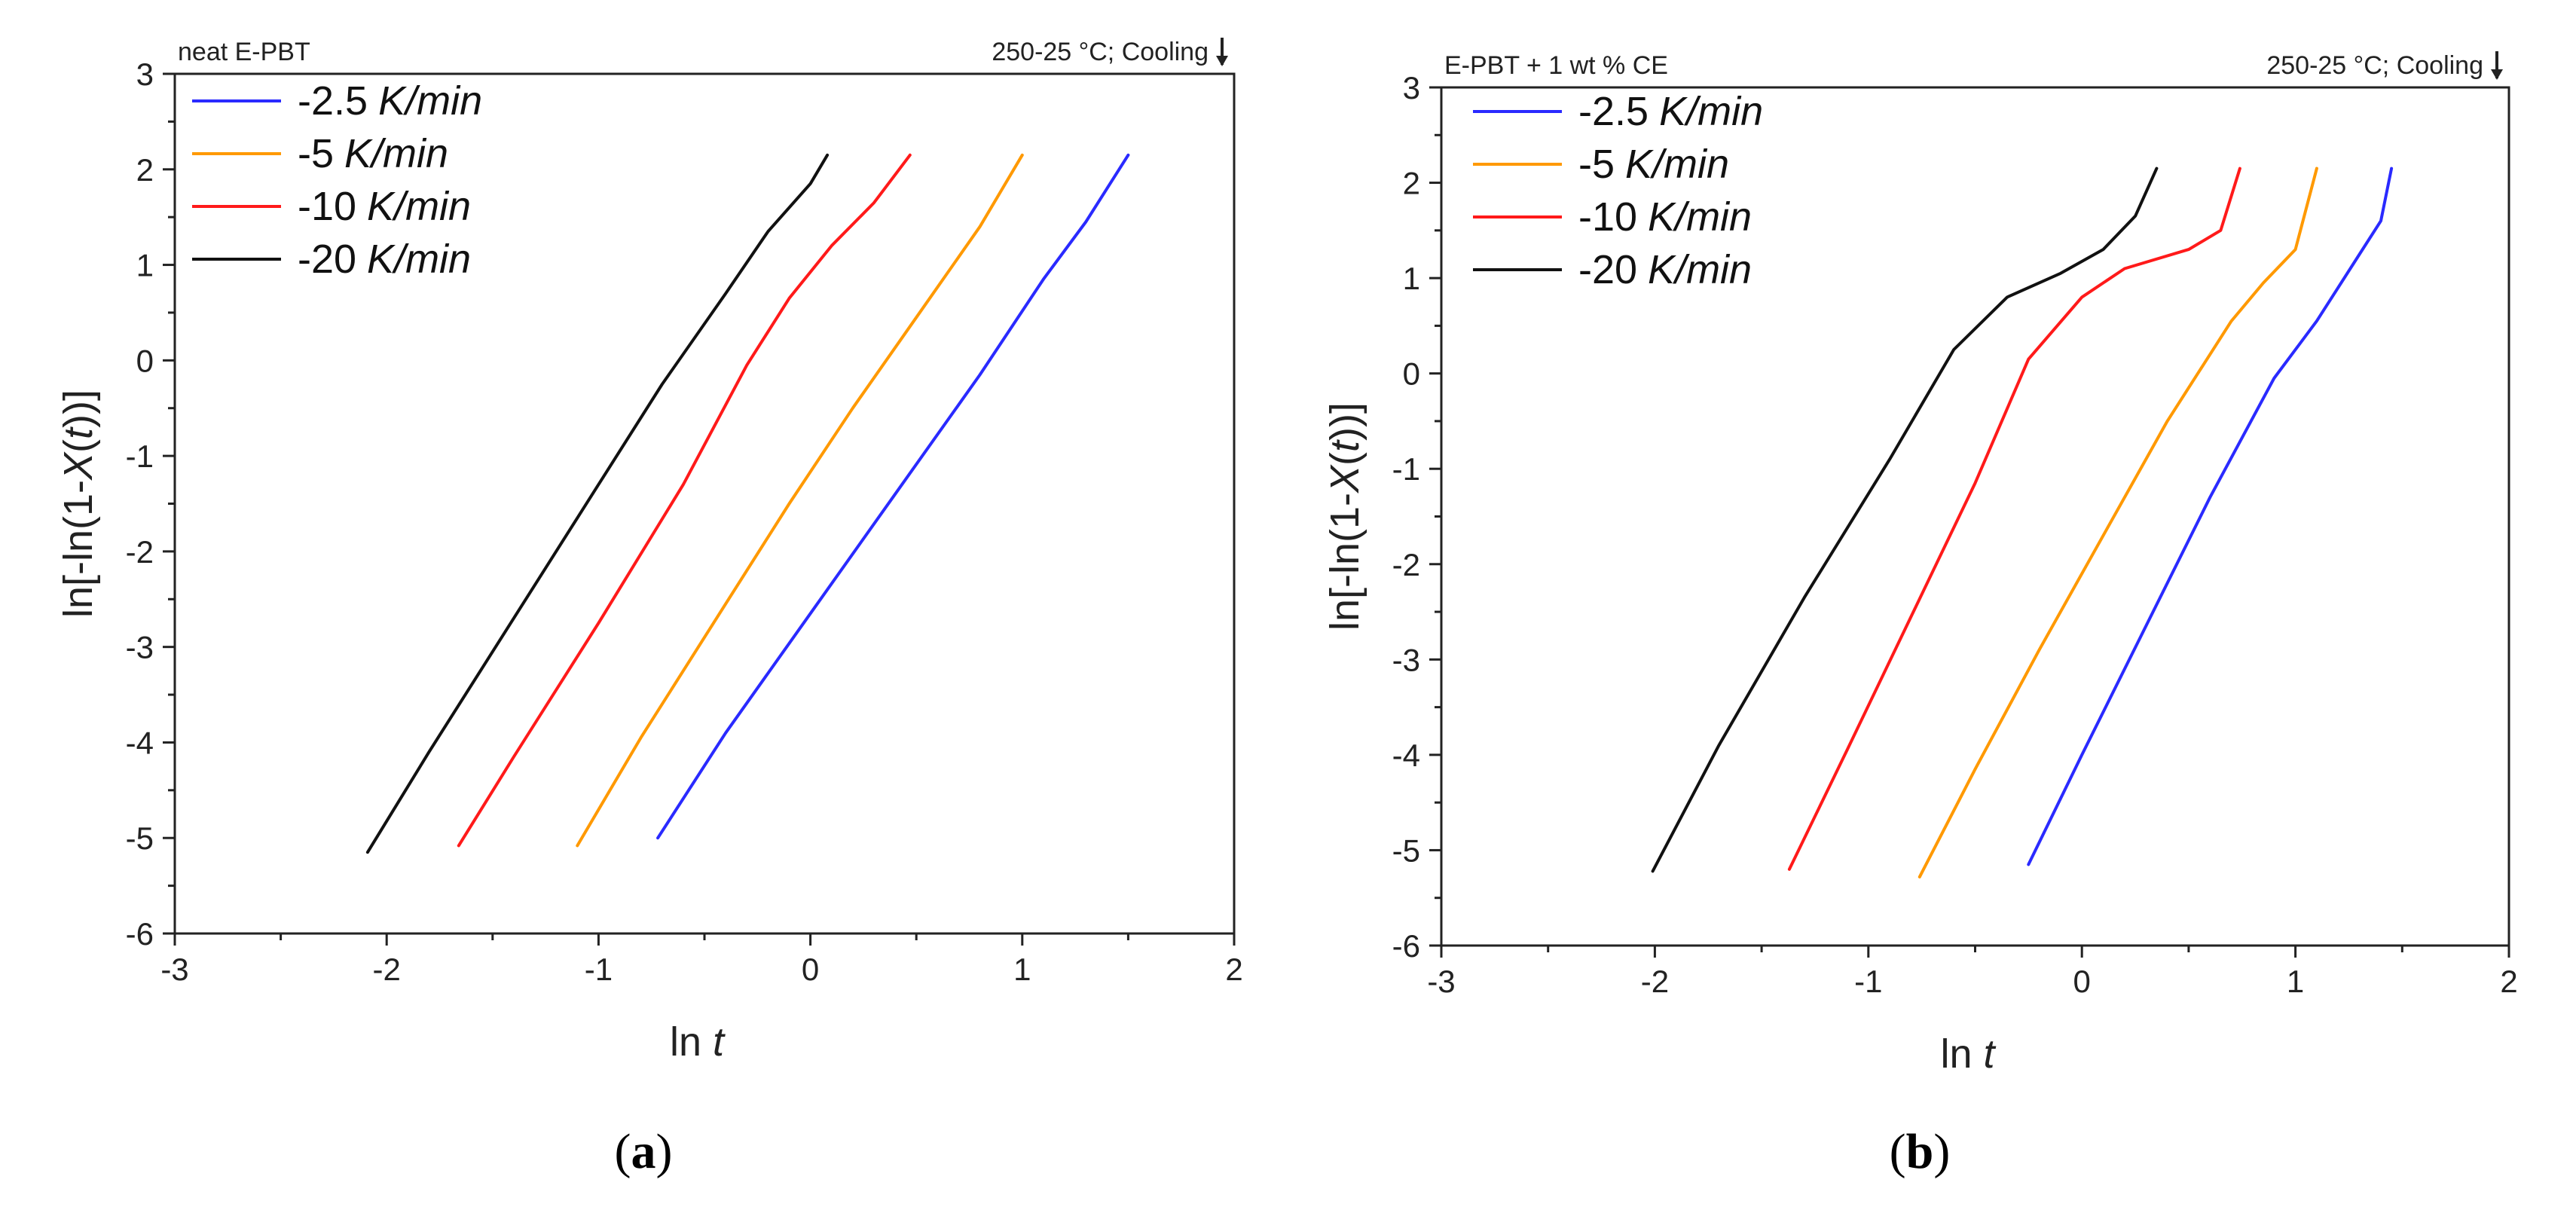  Describe the element at coordinates (244, 52) in the screenshot. I see `sample-note: neat E-PBT` at that location.